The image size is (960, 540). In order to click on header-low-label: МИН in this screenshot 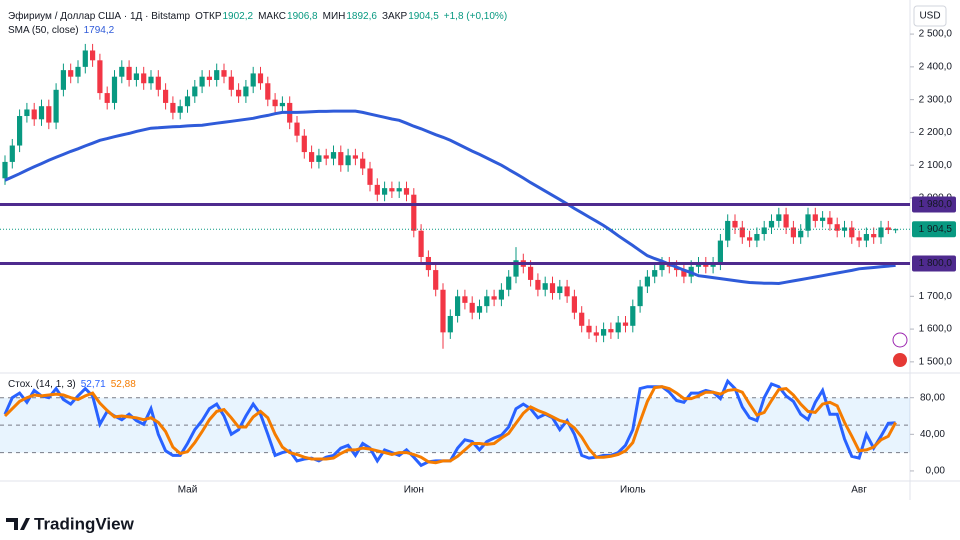, I will do `click(334, 16)`.